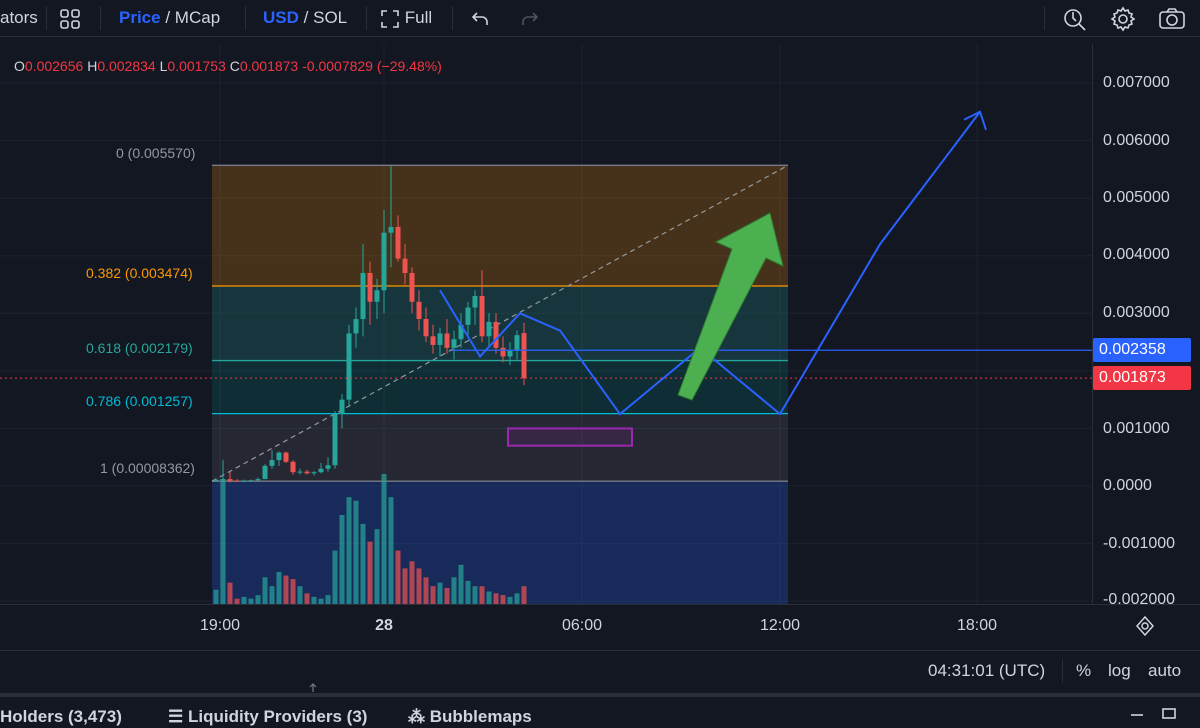 The width and height of the screenshot is (1200, 728). What do you see at coordinates (406, 18) in the screenshot?
I see `fullscreen-button: Full` at bounding box center [406, 18].